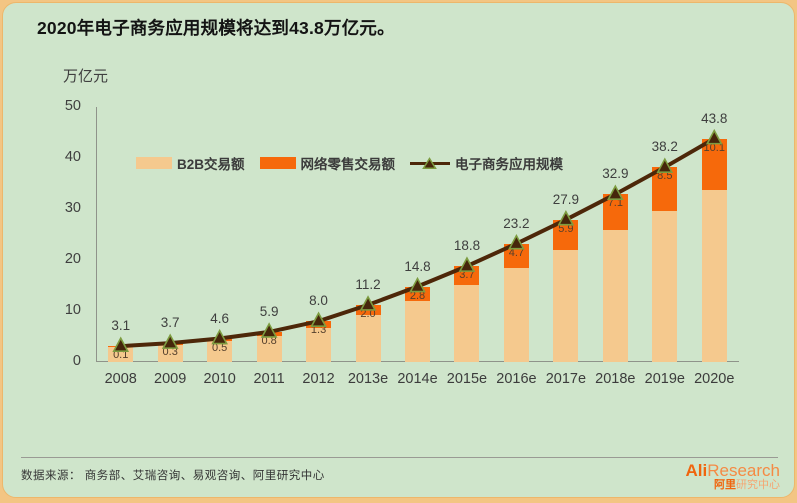  What do you see at coordinates (318, 379) in the screenshot?
I see `x-axis-tick-label: 2012` at bounding box center [318, 379].